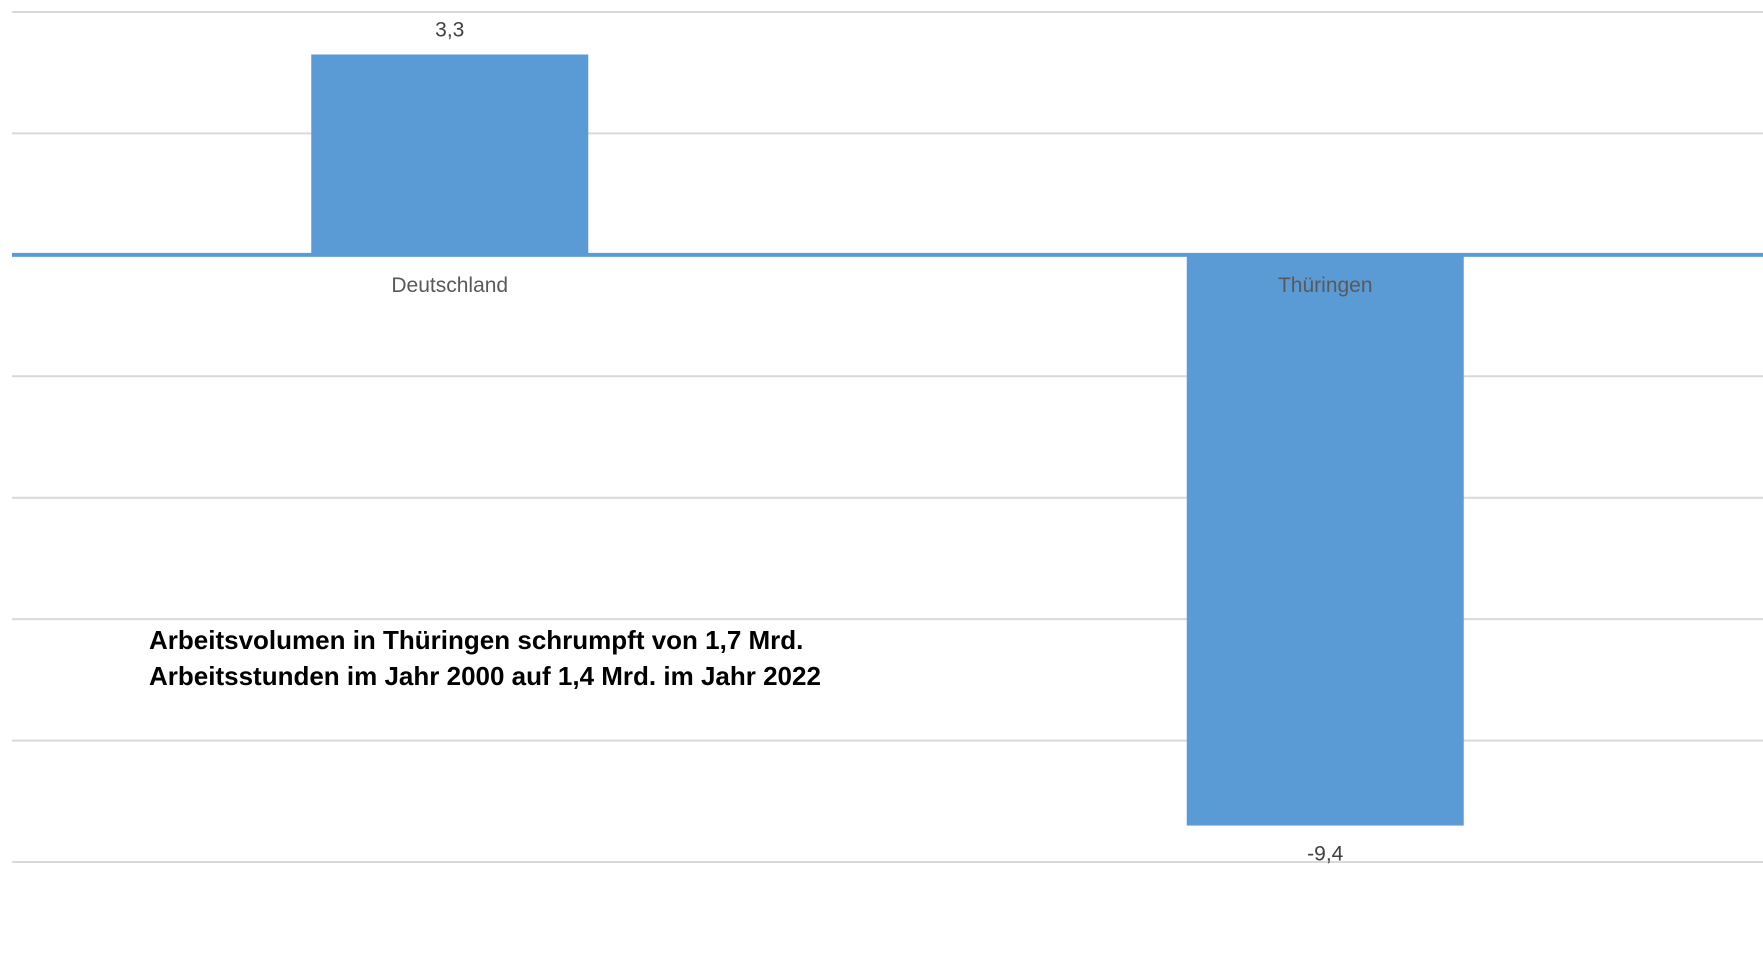 The width and height of the screenshot is (1763, 980). Describe the element at coordinates (1325, 540) in the screenshot. I see `bar-thüringen` at that location.